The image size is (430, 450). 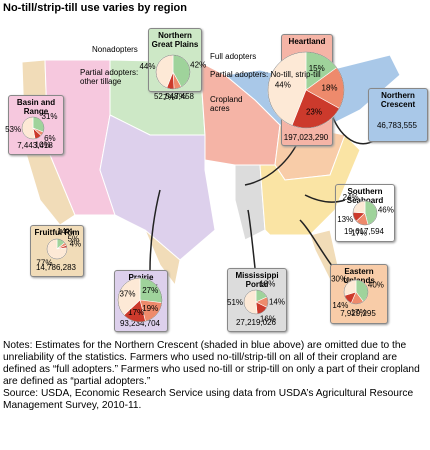 What do you see at coordinates (365, 196) in the screenshot?
I see `region-name: Southern Seaboard` at bounding box center [365, 196].